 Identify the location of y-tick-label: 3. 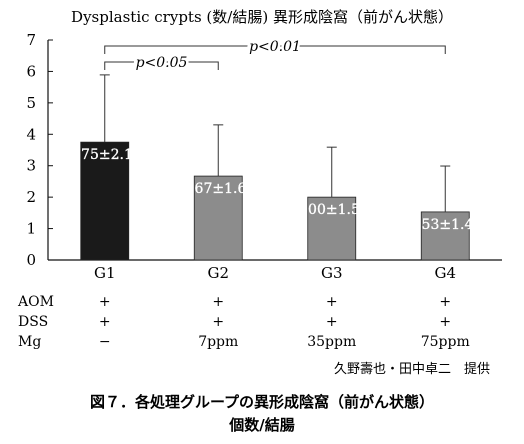
(31, 166).